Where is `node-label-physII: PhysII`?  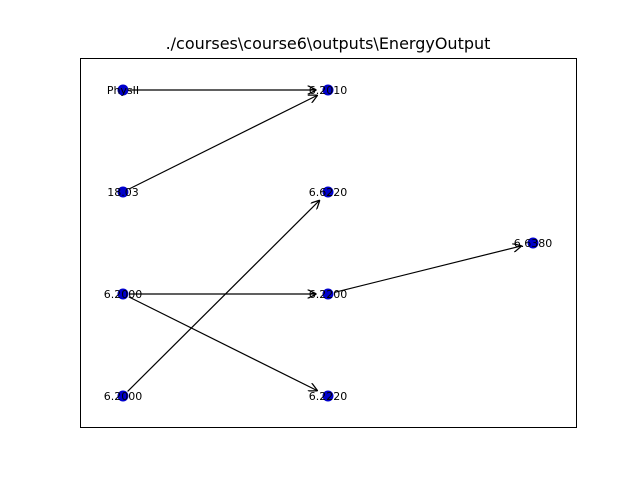 node-label-physII: PhysII is located at coordinates (123, 90).